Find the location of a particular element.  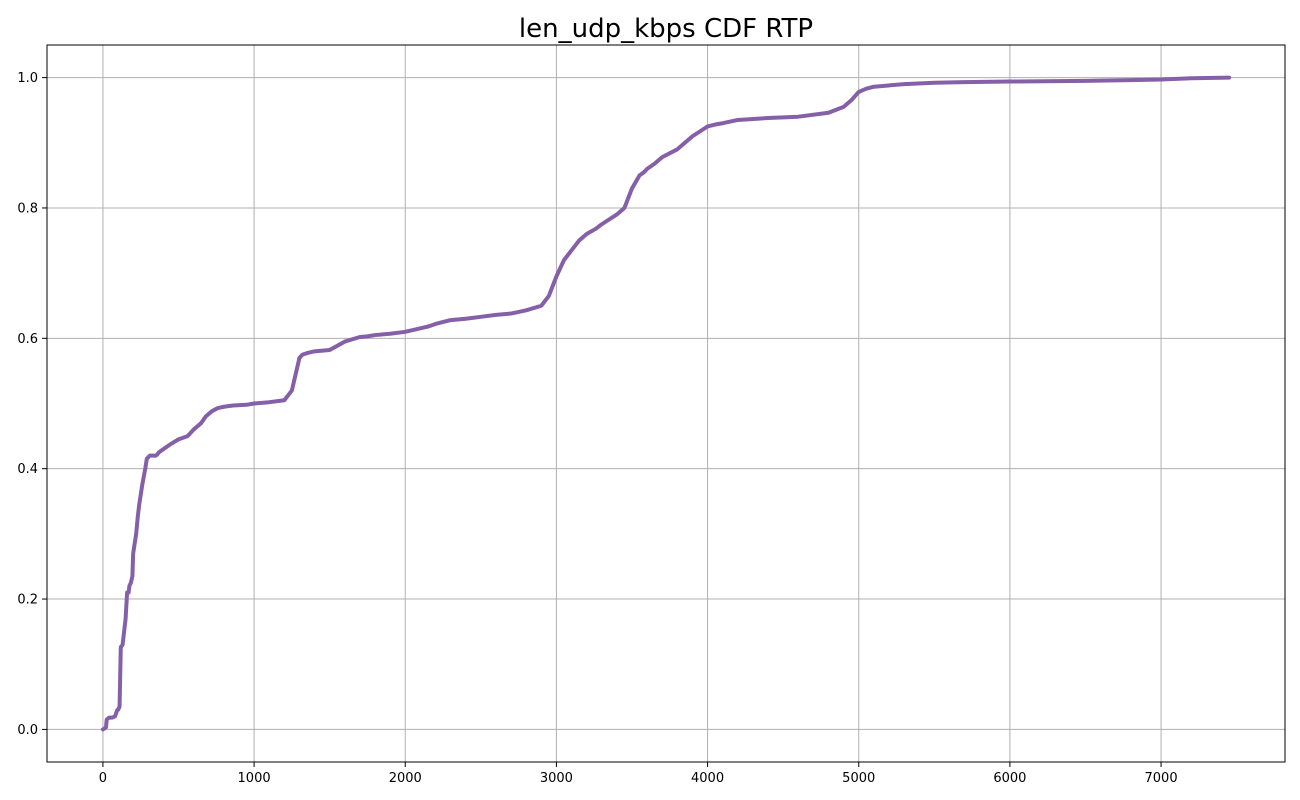

y-tick-label: 0.8 is located at coordinates (27, 208).